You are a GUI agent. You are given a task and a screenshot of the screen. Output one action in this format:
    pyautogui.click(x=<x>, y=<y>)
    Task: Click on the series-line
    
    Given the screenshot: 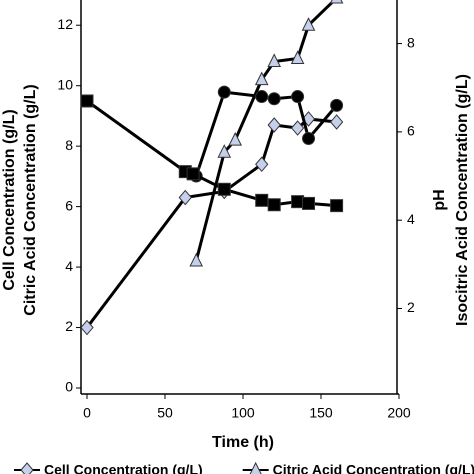 What is the action you would take?
    pyautogui.click(x=211, y=153)
    